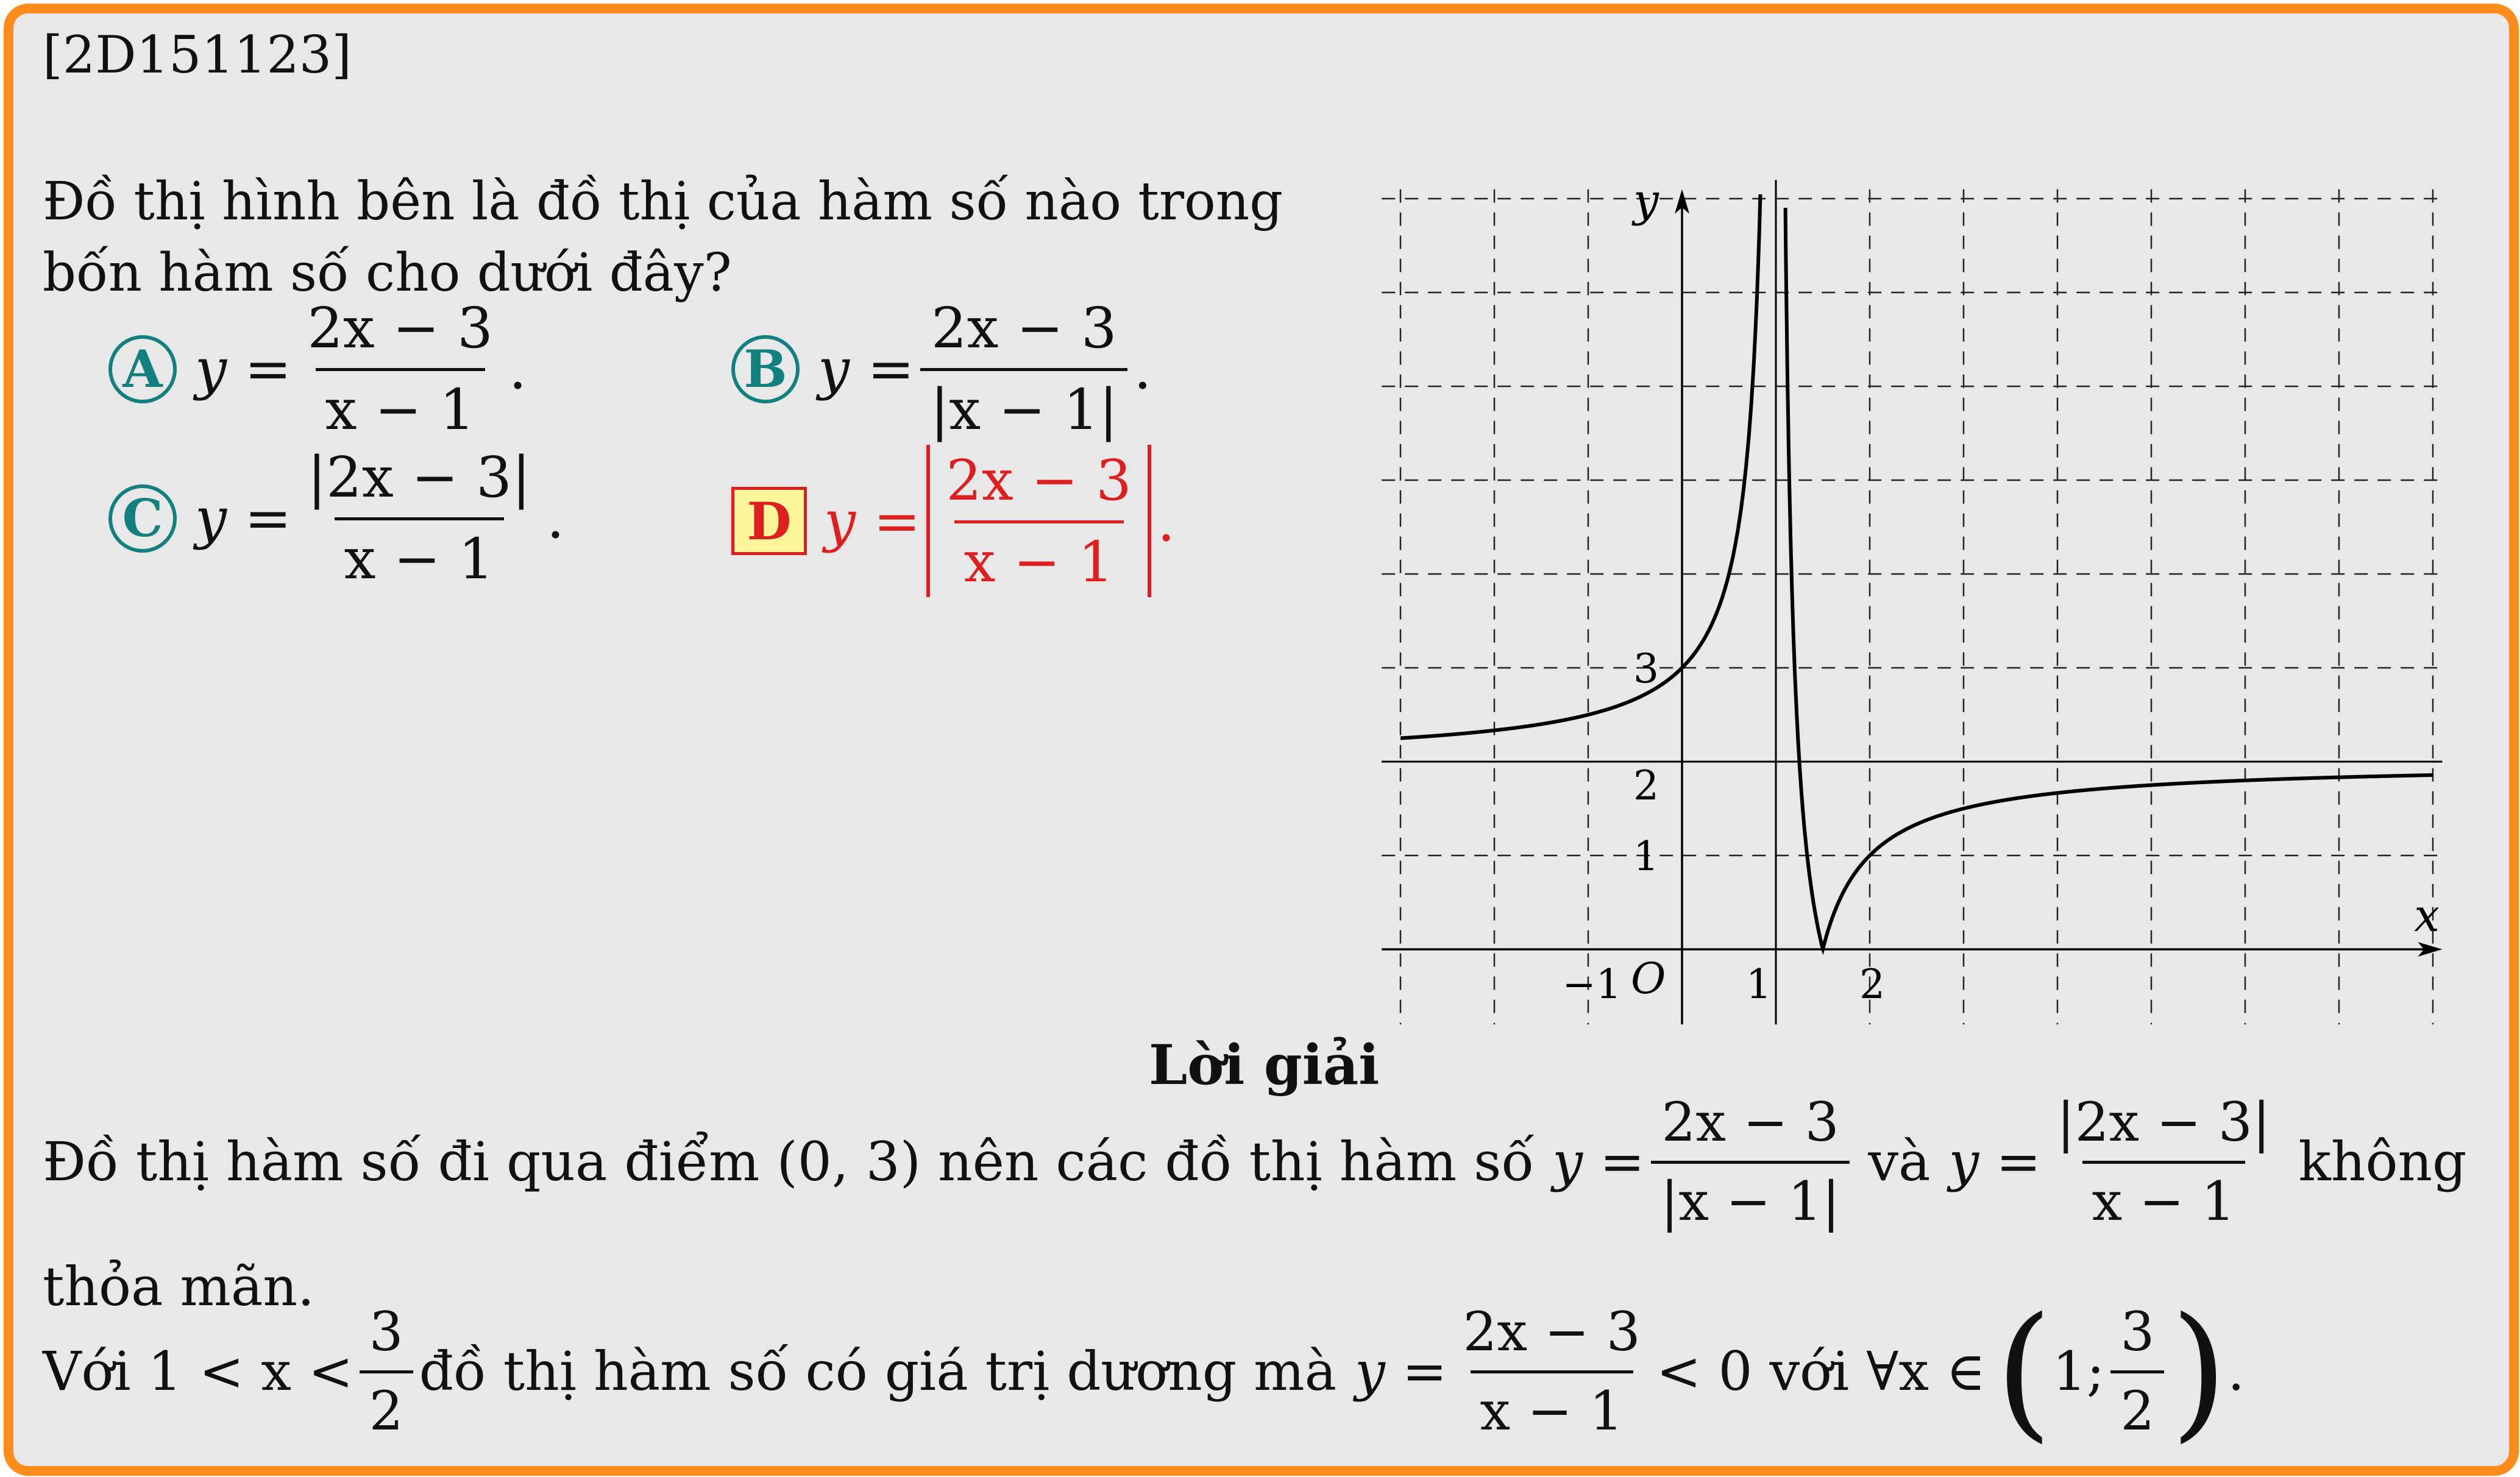  I want to click on solution-title: Lời giải, so click(1264, 1065).